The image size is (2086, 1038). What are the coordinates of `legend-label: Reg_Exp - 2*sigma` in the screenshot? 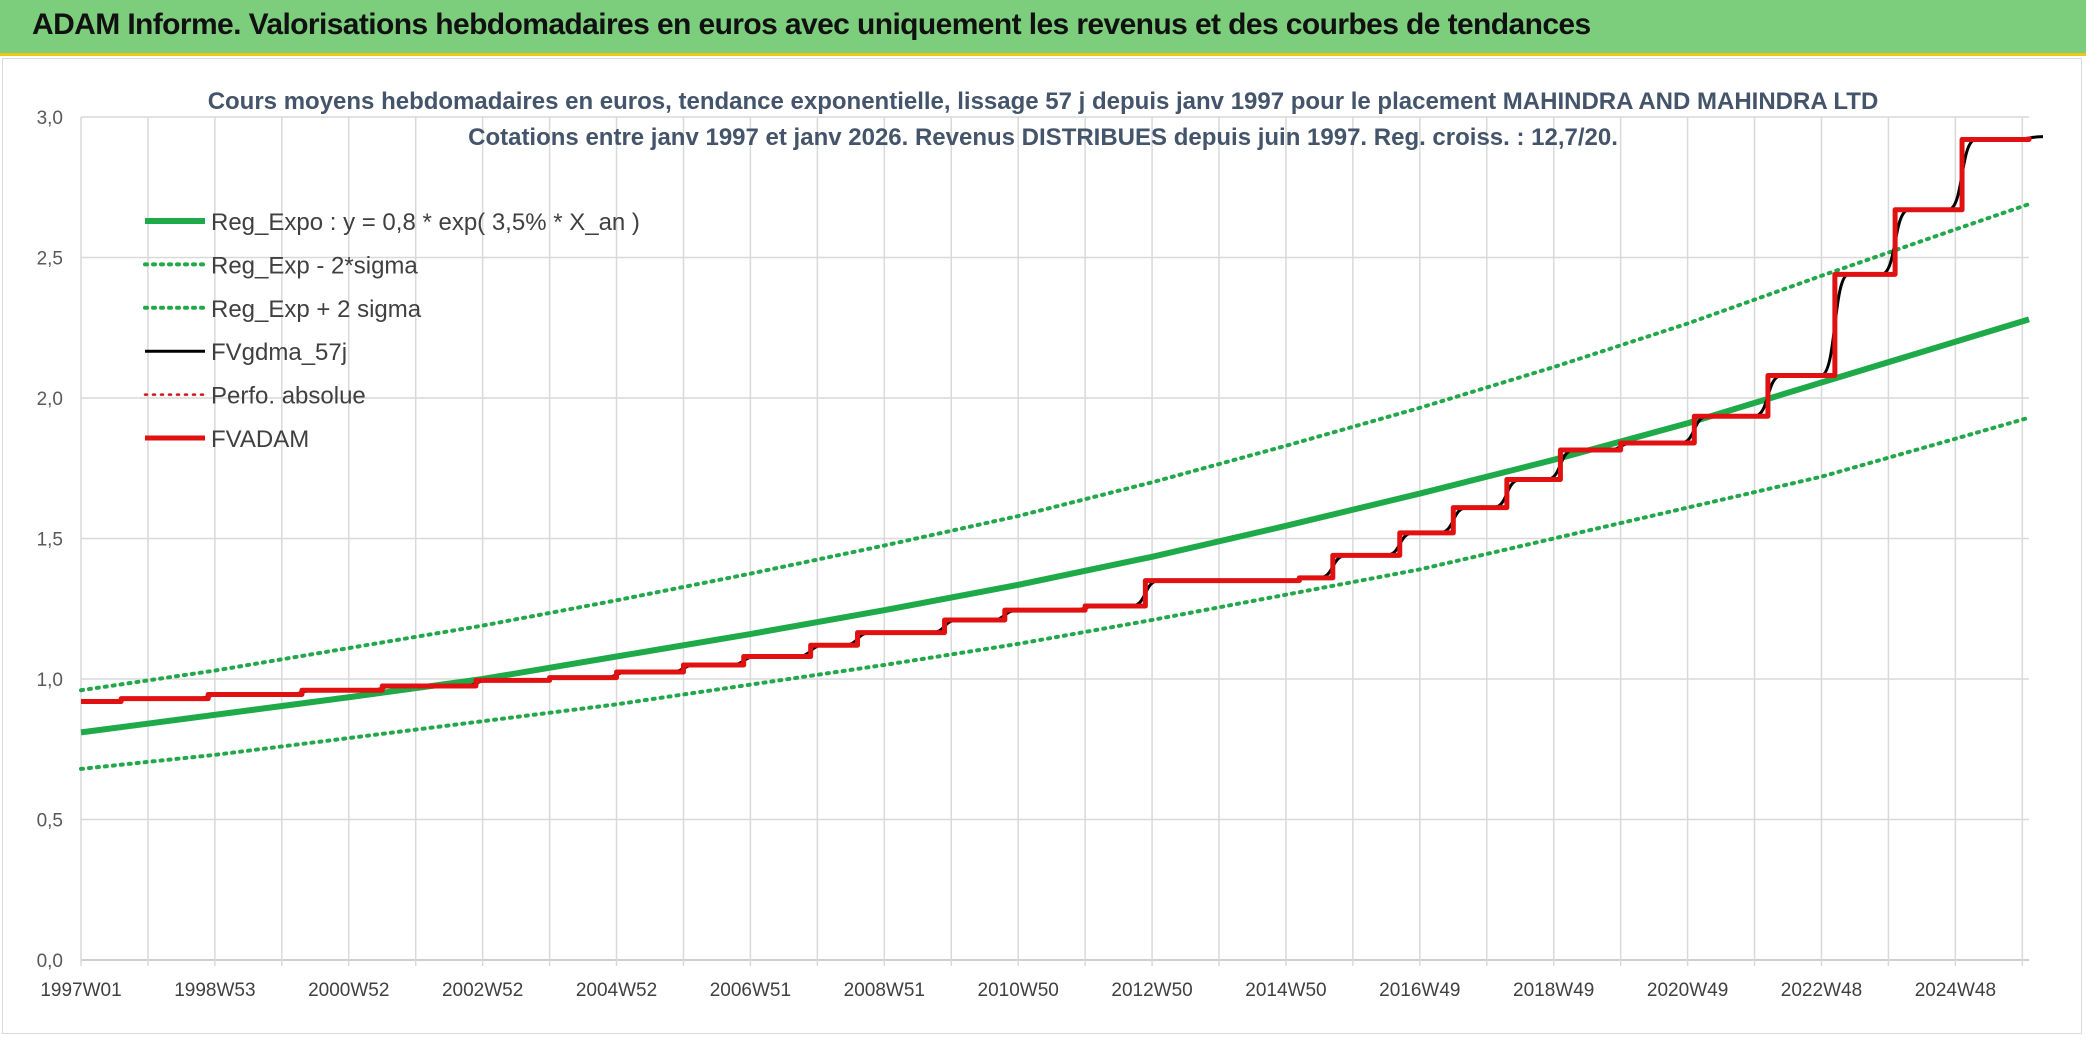 It's located at (314, 265).